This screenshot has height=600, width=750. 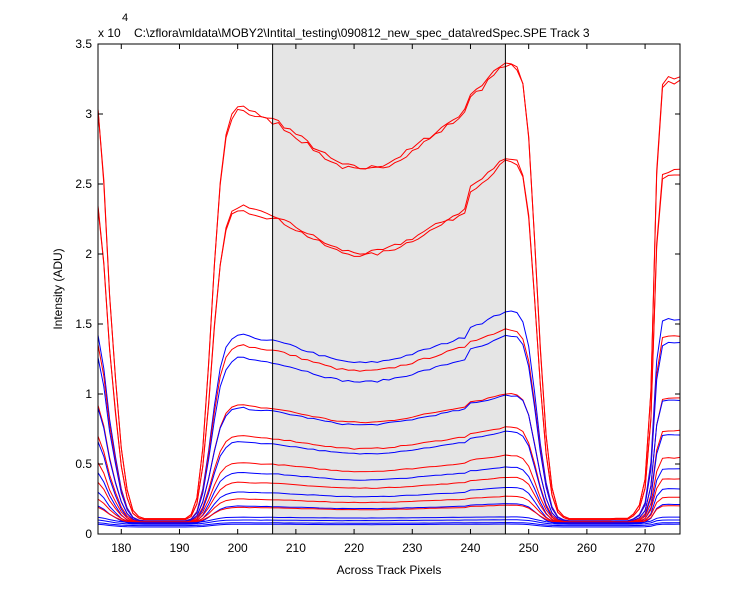 I want to click on y-tick-label: 2, so click(x=88, y=254).